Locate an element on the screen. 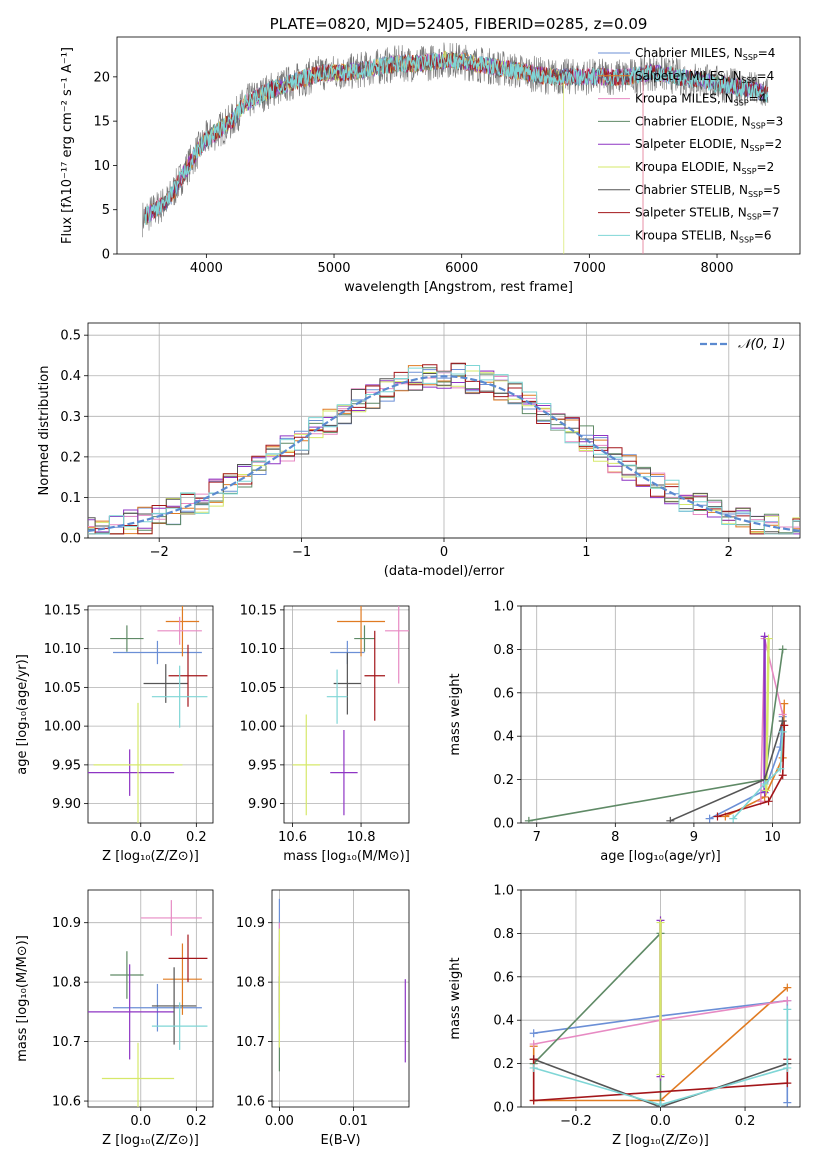 This screenshot has height=1170, width=819. legend-entry: Kroupa ELODIE, NSSP=2 is located at coordinates (704, 168).